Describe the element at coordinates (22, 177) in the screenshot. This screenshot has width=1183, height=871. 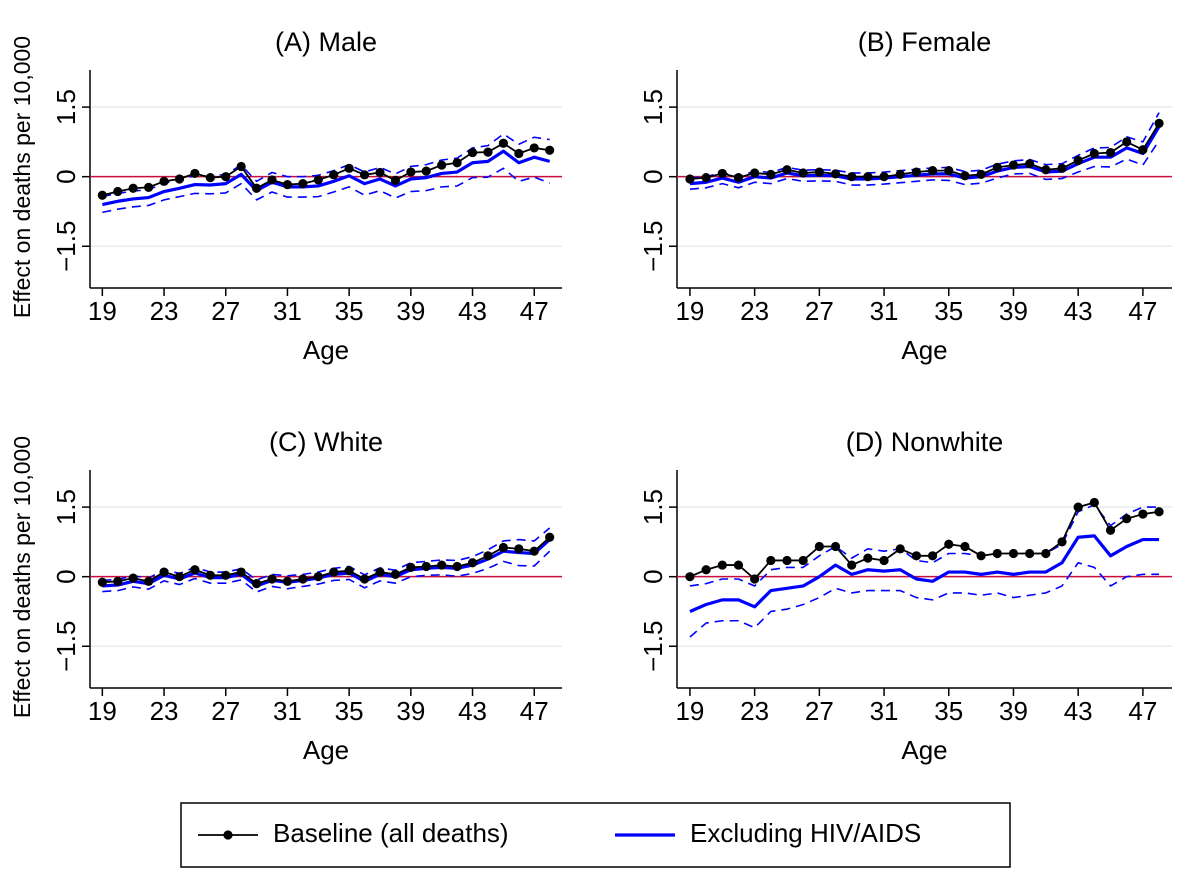
I see `y-axis-label: Effect on deaths per 10,000` at that location.